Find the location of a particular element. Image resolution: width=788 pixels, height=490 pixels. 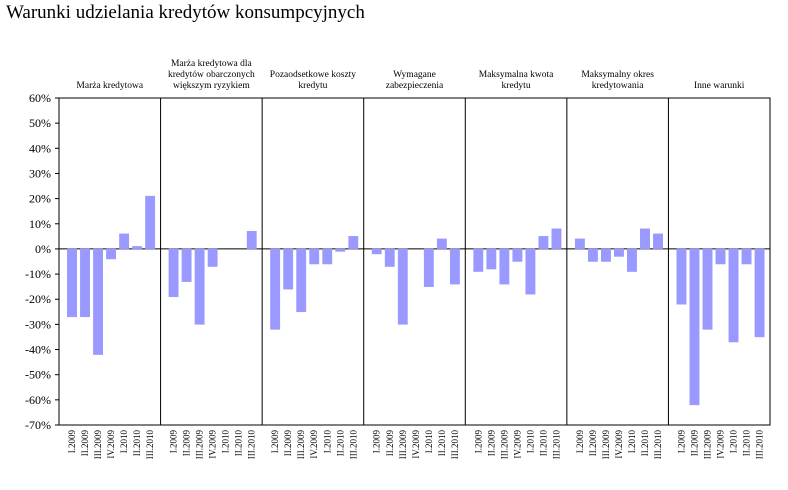

y-tick-label: -60% is located at coordinates (38, 400).